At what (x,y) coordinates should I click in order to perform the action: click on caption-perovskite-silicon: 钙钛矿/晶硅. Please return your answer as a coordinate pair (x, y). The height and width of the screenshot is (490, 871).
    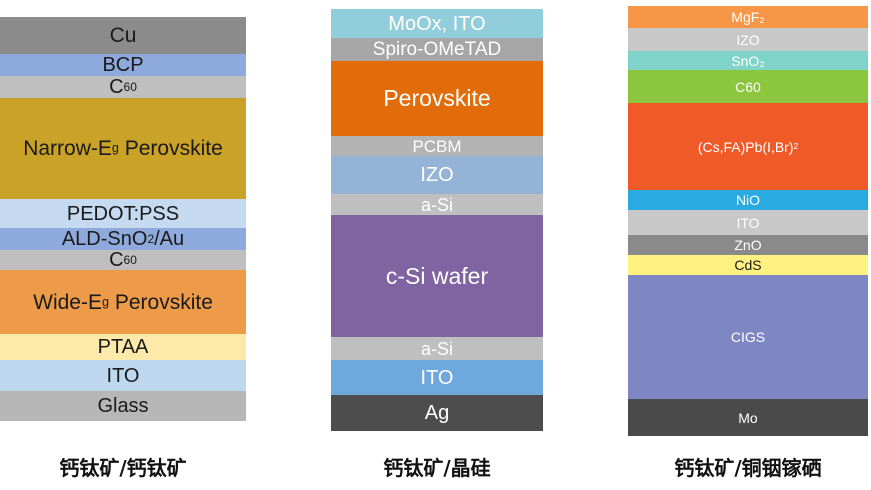
    Looking at the image, I should click on (437, 468).